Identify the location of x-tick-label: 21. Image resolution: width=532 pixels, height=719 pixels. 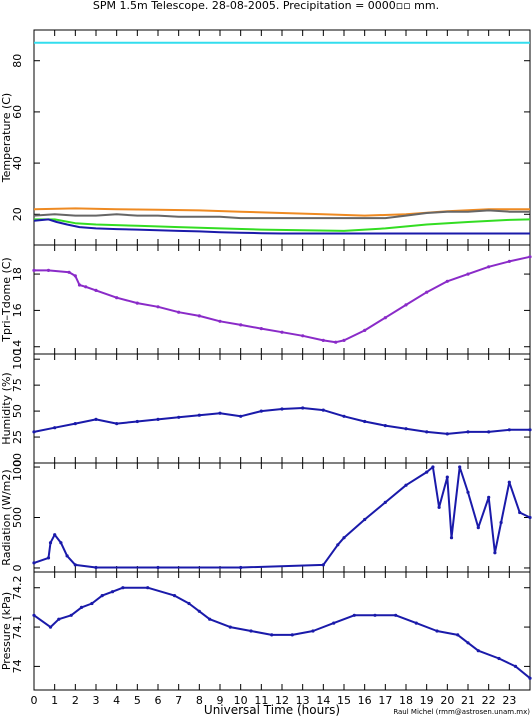
(468, 700).